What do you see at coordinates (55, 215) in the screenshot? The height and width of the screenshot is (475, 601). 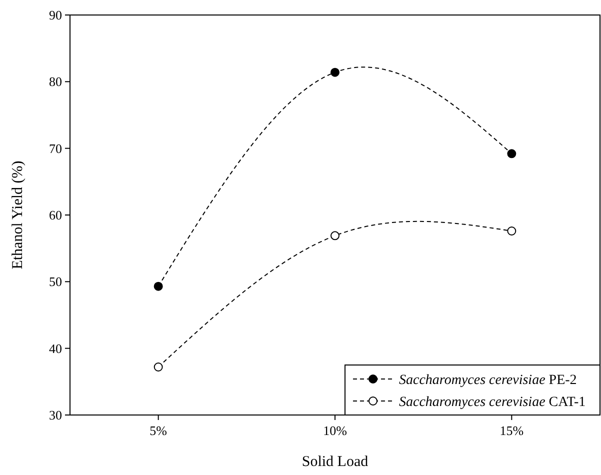 I see `y-tick-label: 60` at bounding box center [55, 215].